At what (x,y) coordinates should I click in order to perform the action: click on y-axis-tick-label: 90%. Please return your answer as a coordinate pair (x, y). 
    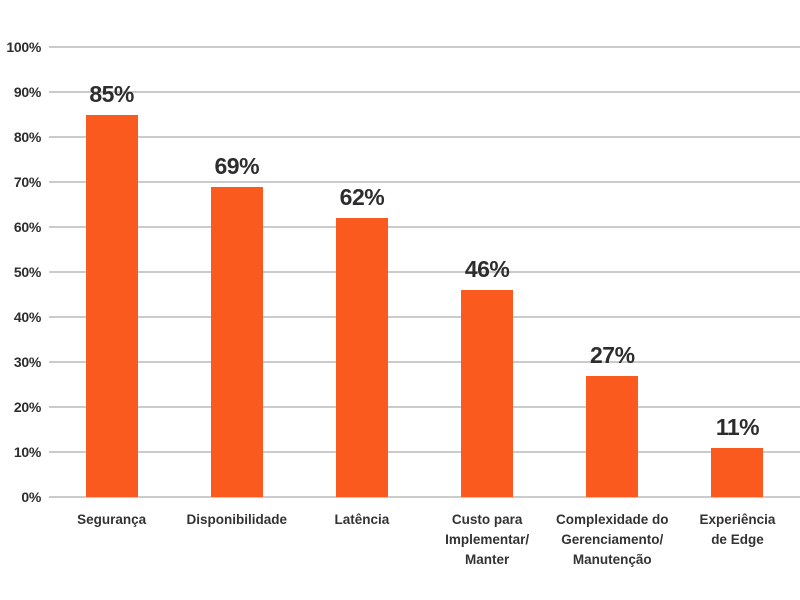
    Looking at the image, I should click on (27, 92).